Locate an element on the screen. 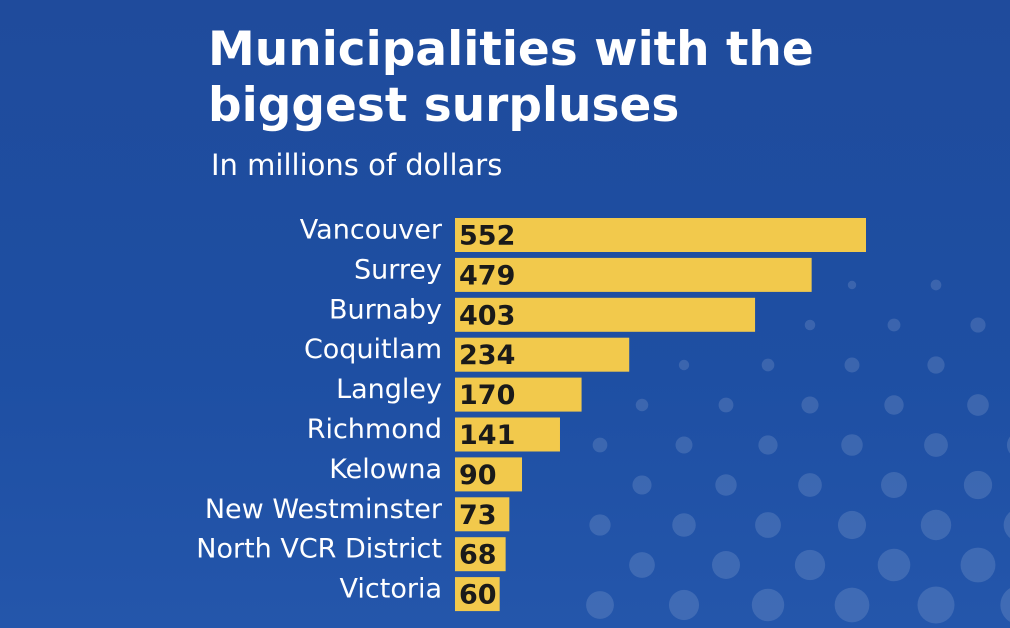 This screenshot has height=628, width=1010. category-label: Langley is located at coordinates (389, 389).